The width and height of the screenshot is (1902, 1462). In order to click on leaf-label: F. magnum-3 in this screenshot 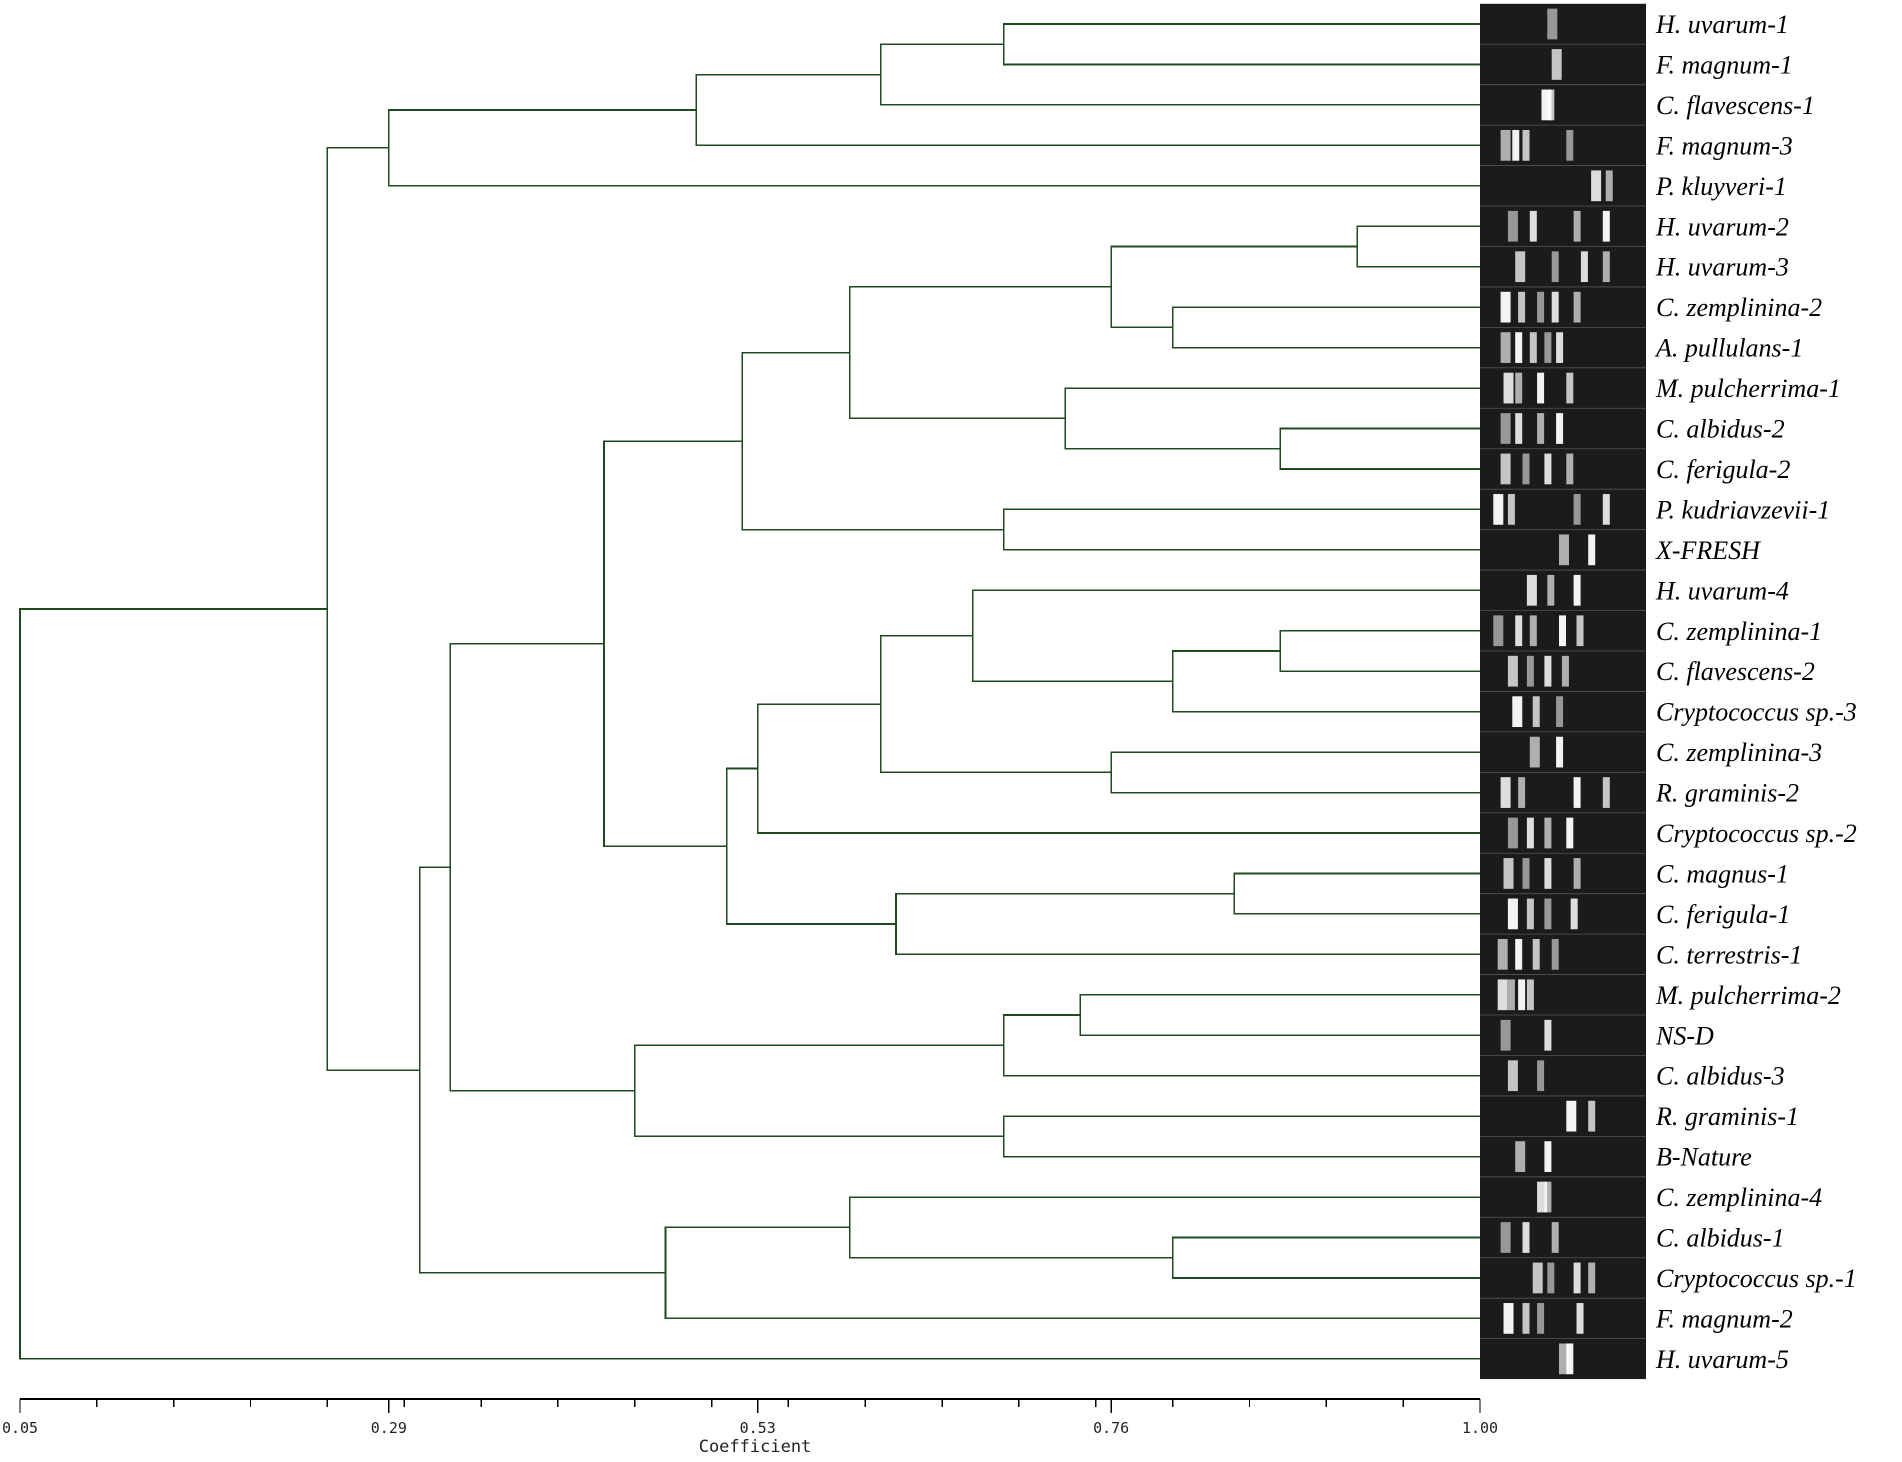, I will do `click(1724, 145)`.